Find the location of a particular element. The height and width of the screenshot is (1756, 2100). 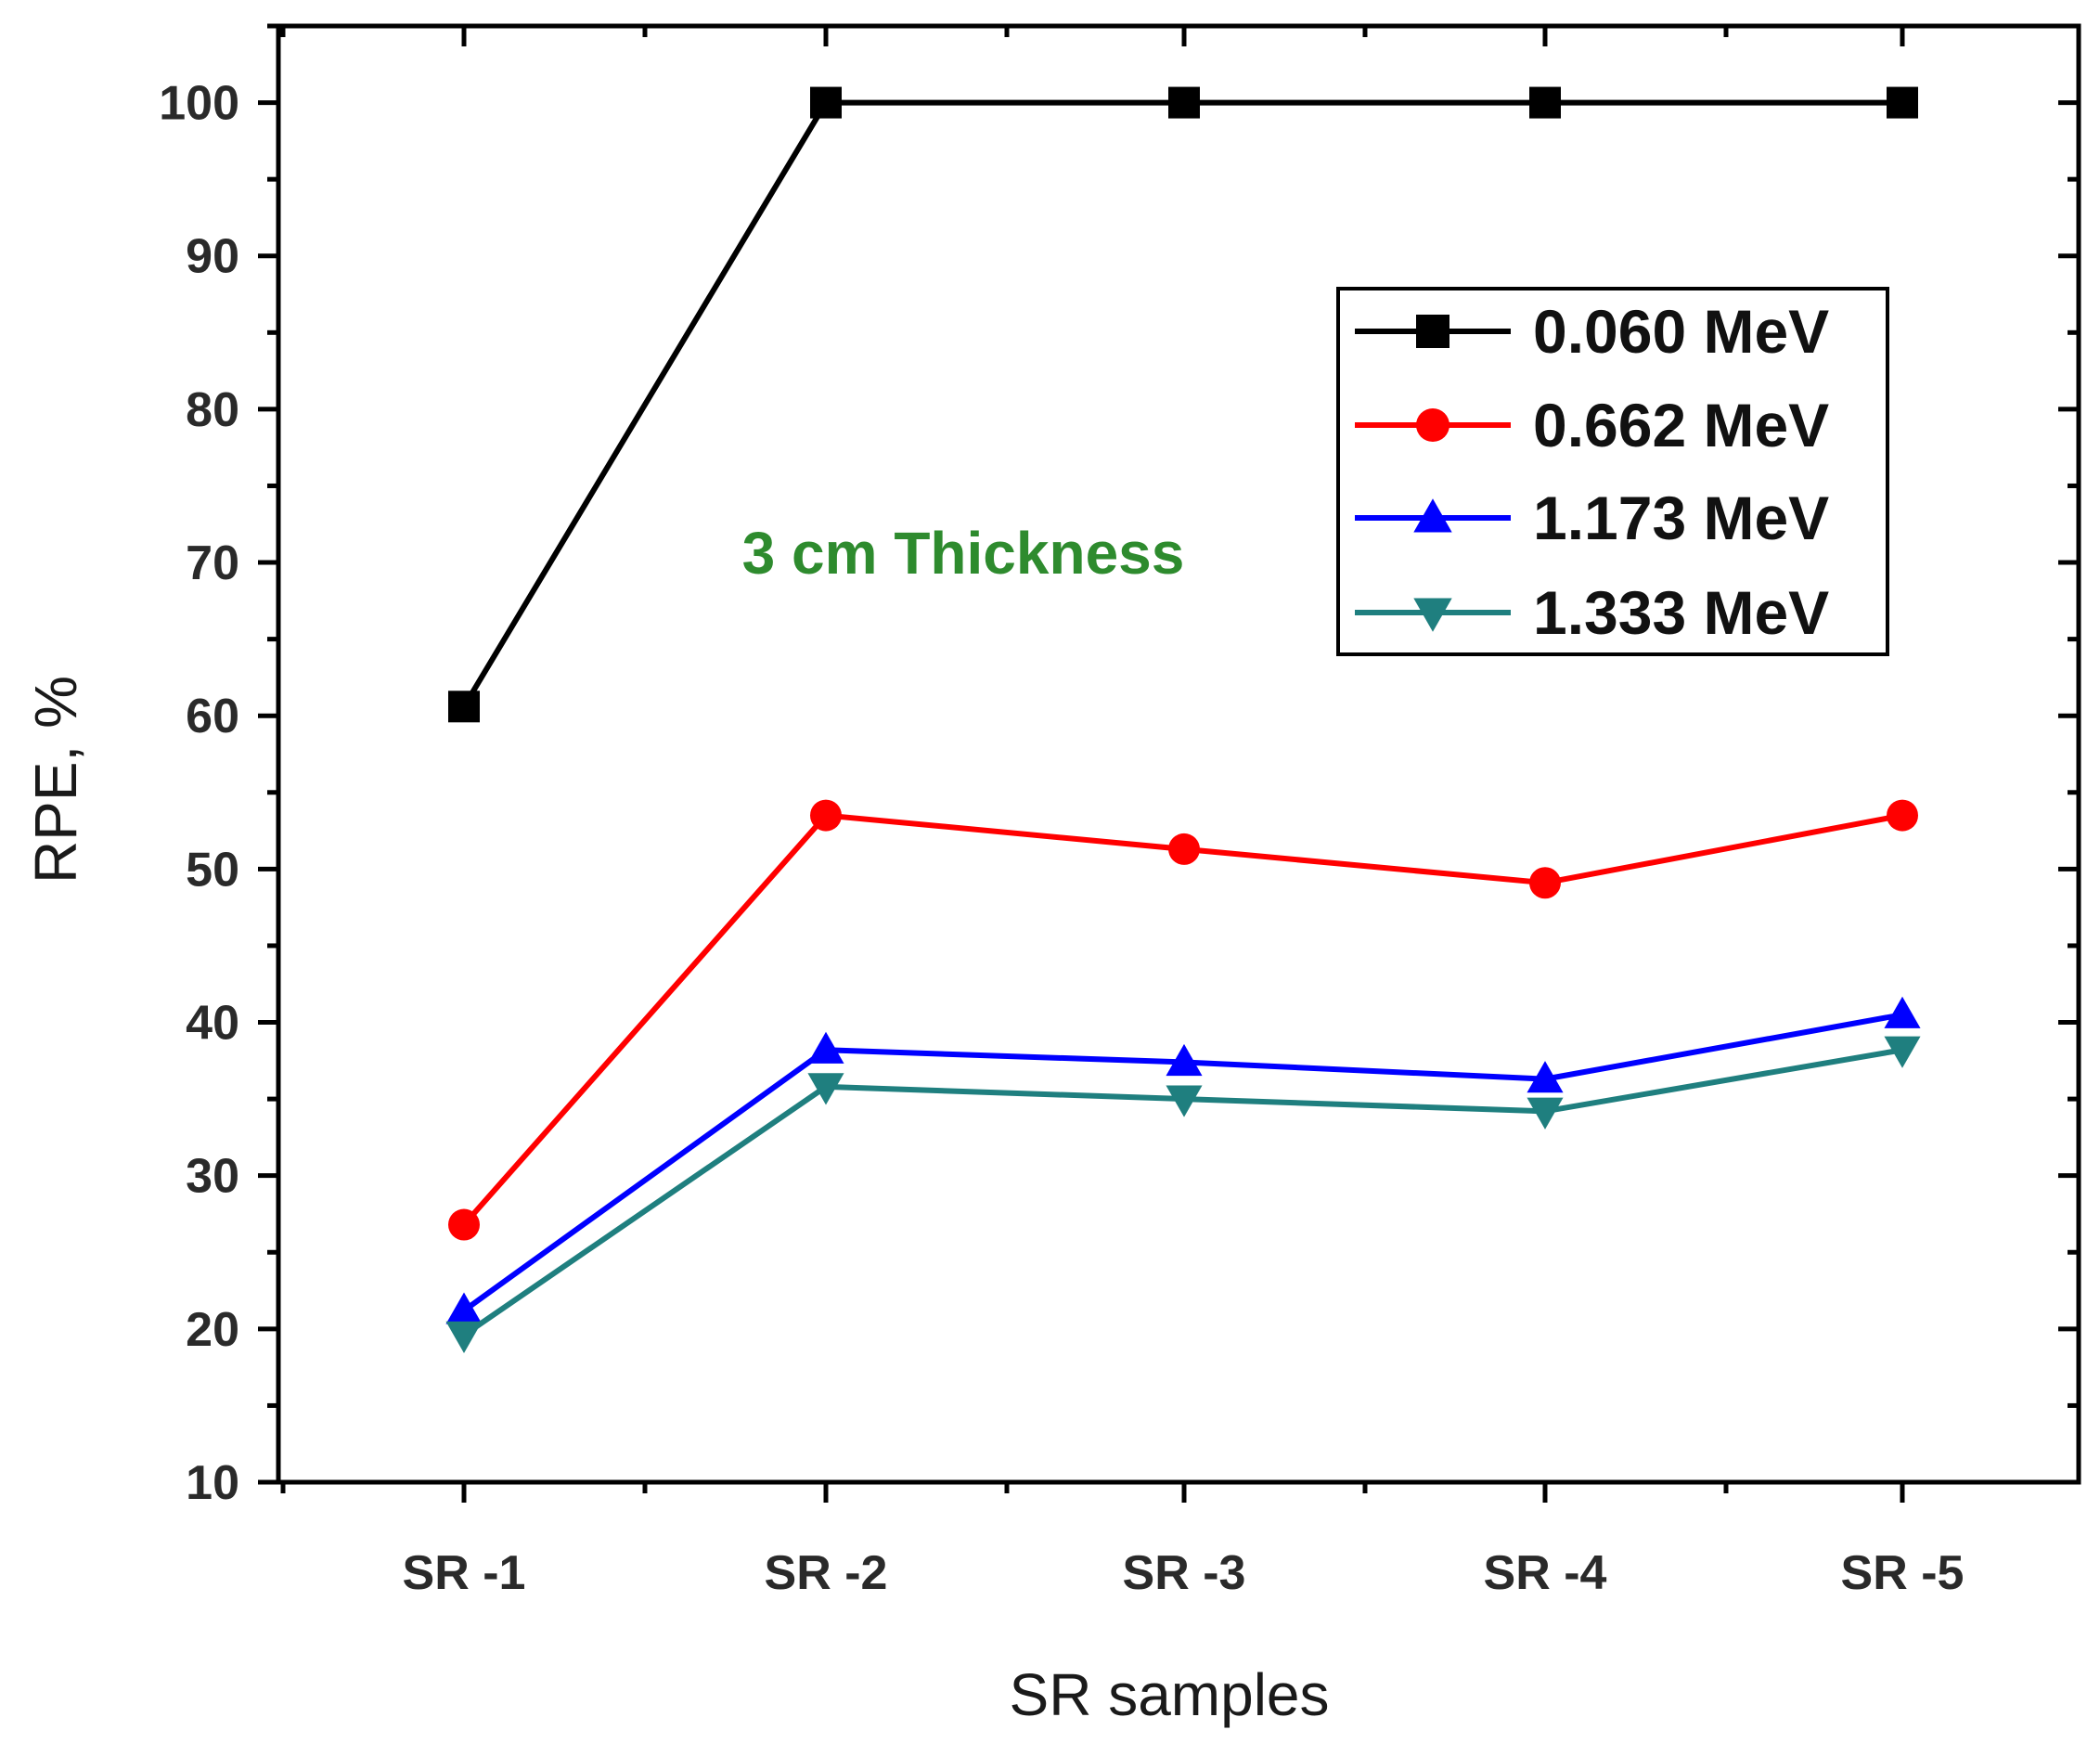

legend-entry: 1.173 MeV is located at coordinates (1592, 518).